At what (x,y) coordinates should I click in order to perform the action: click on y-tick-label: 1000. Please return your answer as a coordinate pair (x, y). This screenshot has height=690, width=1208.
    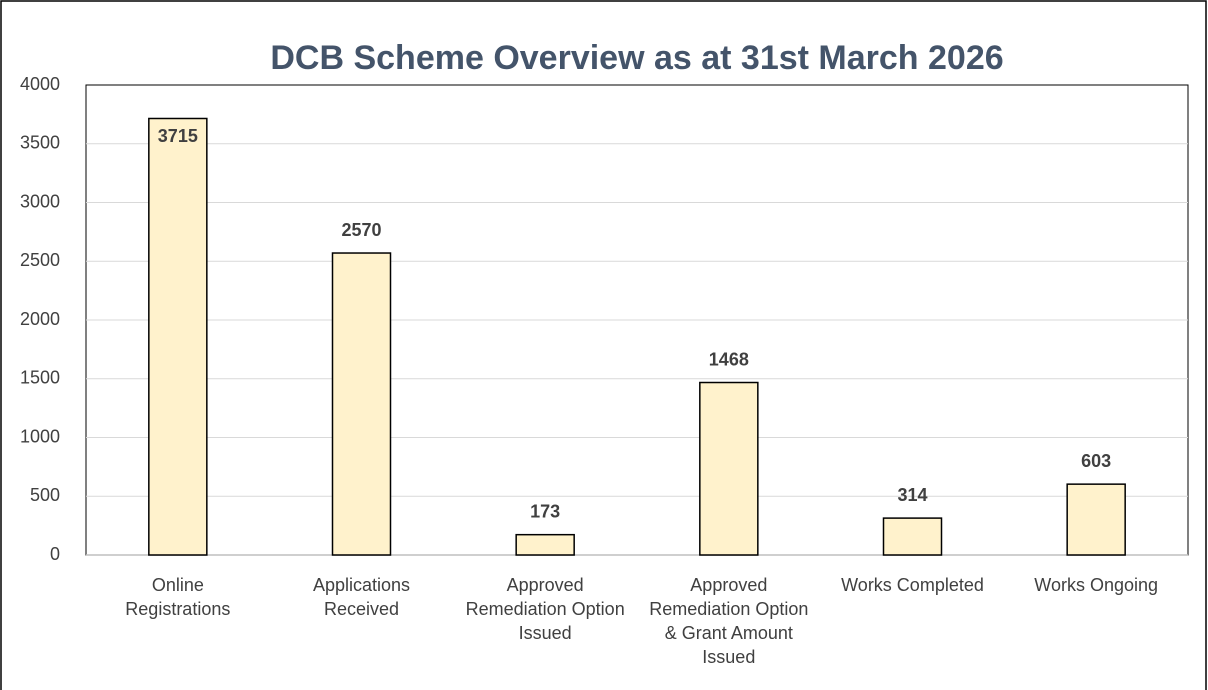
    Looking at the image, I should click on (40, 436).